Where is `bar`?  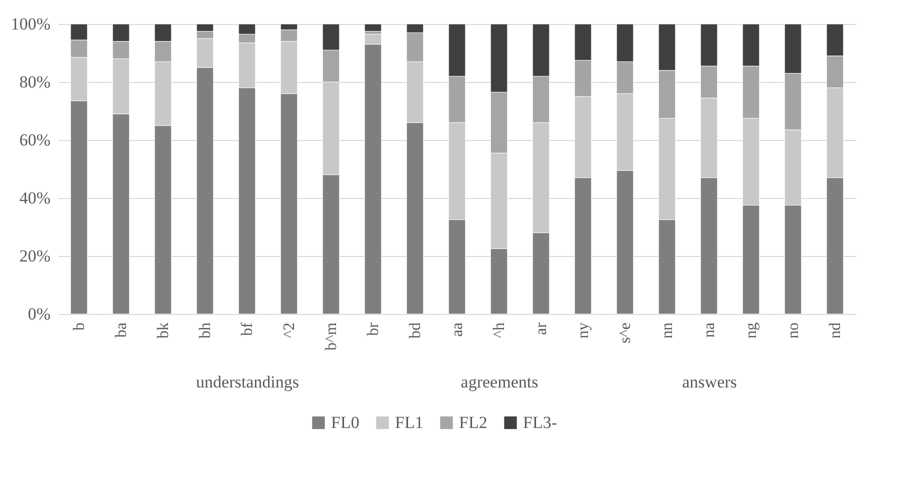 bar is located at coordinates (373, 28).